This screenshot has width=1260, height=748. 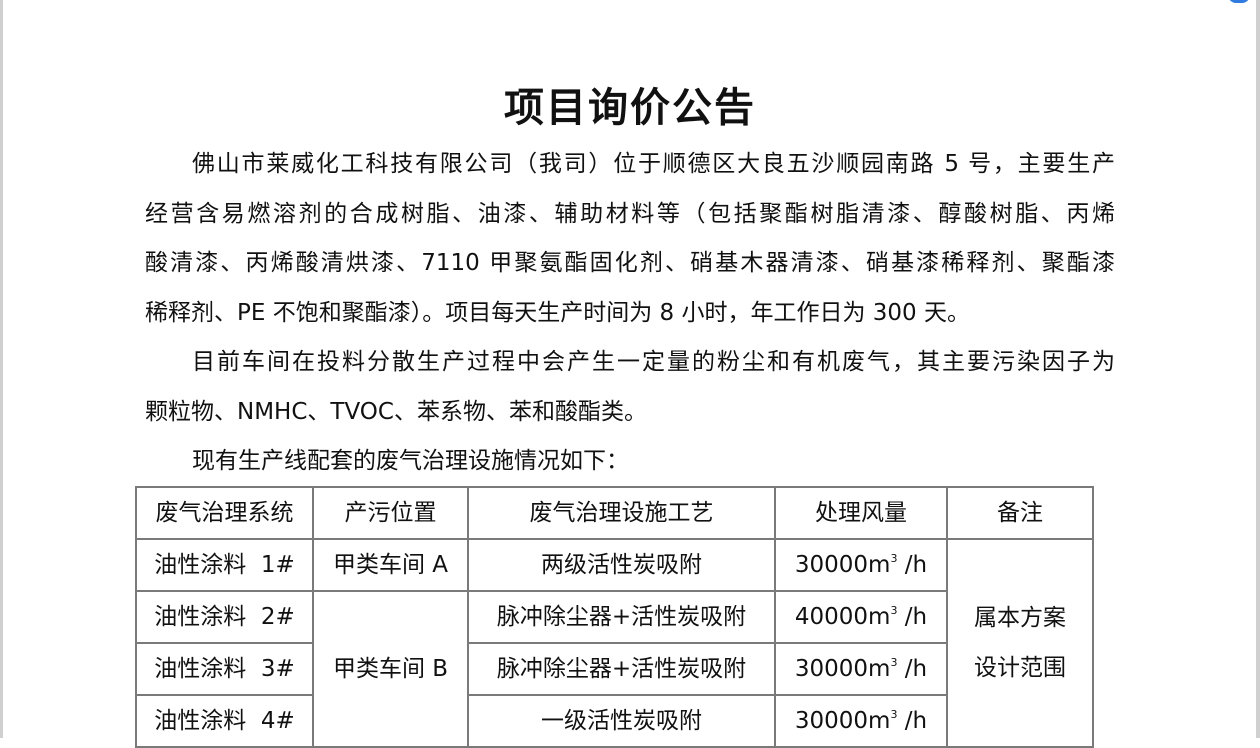 I want to click on page-title: 项目询价公告, so click(x=630, y=108).